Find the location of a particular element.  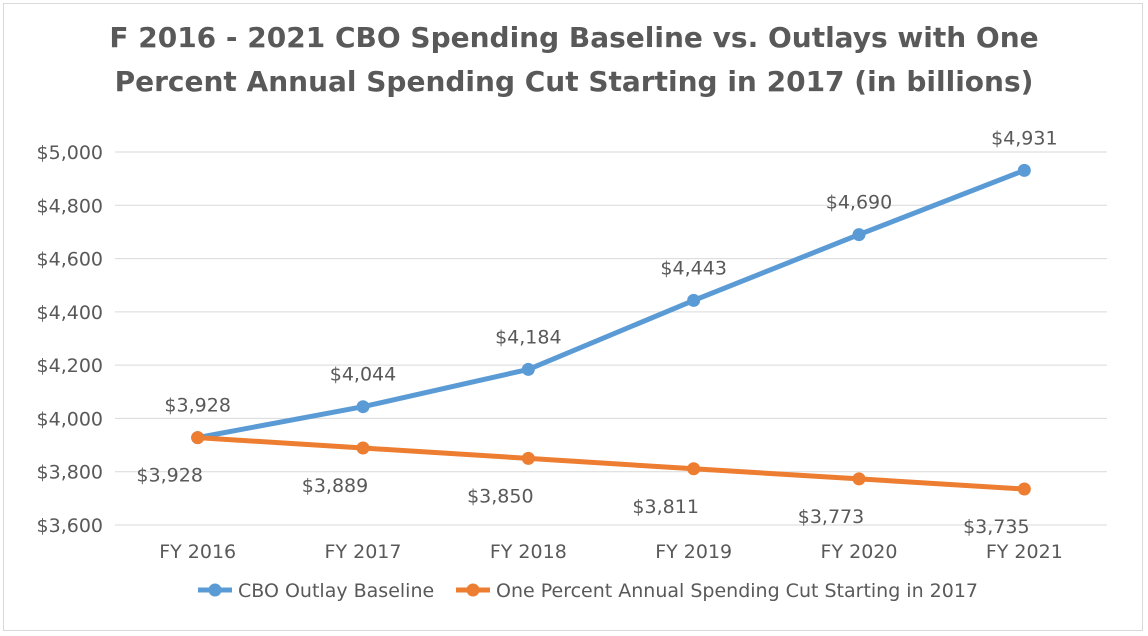

series-1-data-label: $4,044 is located at coordinates (363, 375).